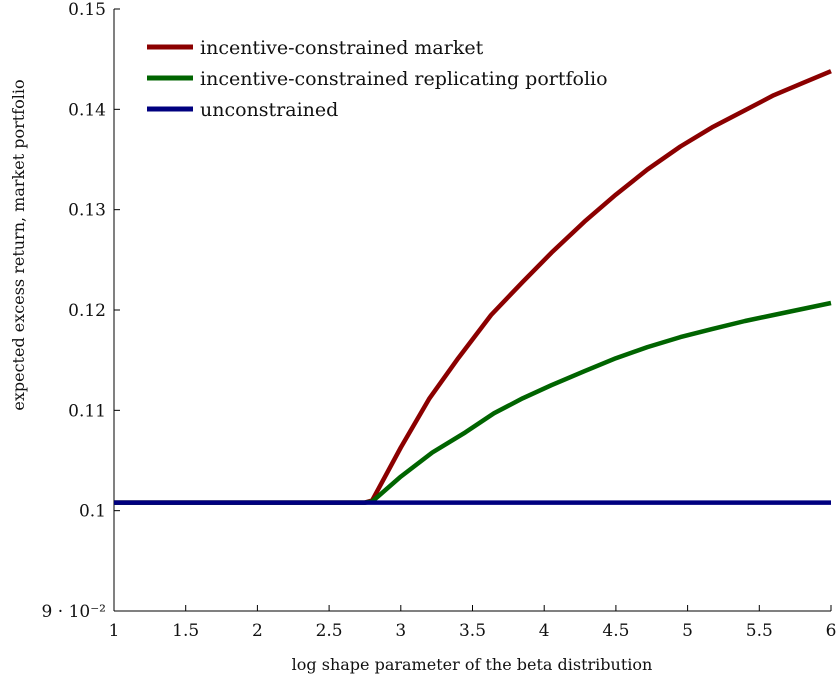 The width and height of the screenshot is (839, 688). Describe the element at coordinates (687, 631) in the screenshot. I see `x-tick-label: 5` at that location.